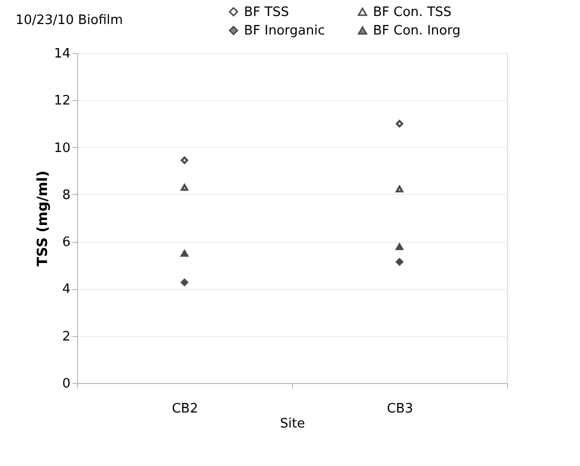  Describe the element at coordinates (185, 409) in the screenshot. I see `x-tick-label: CB2` at that location.